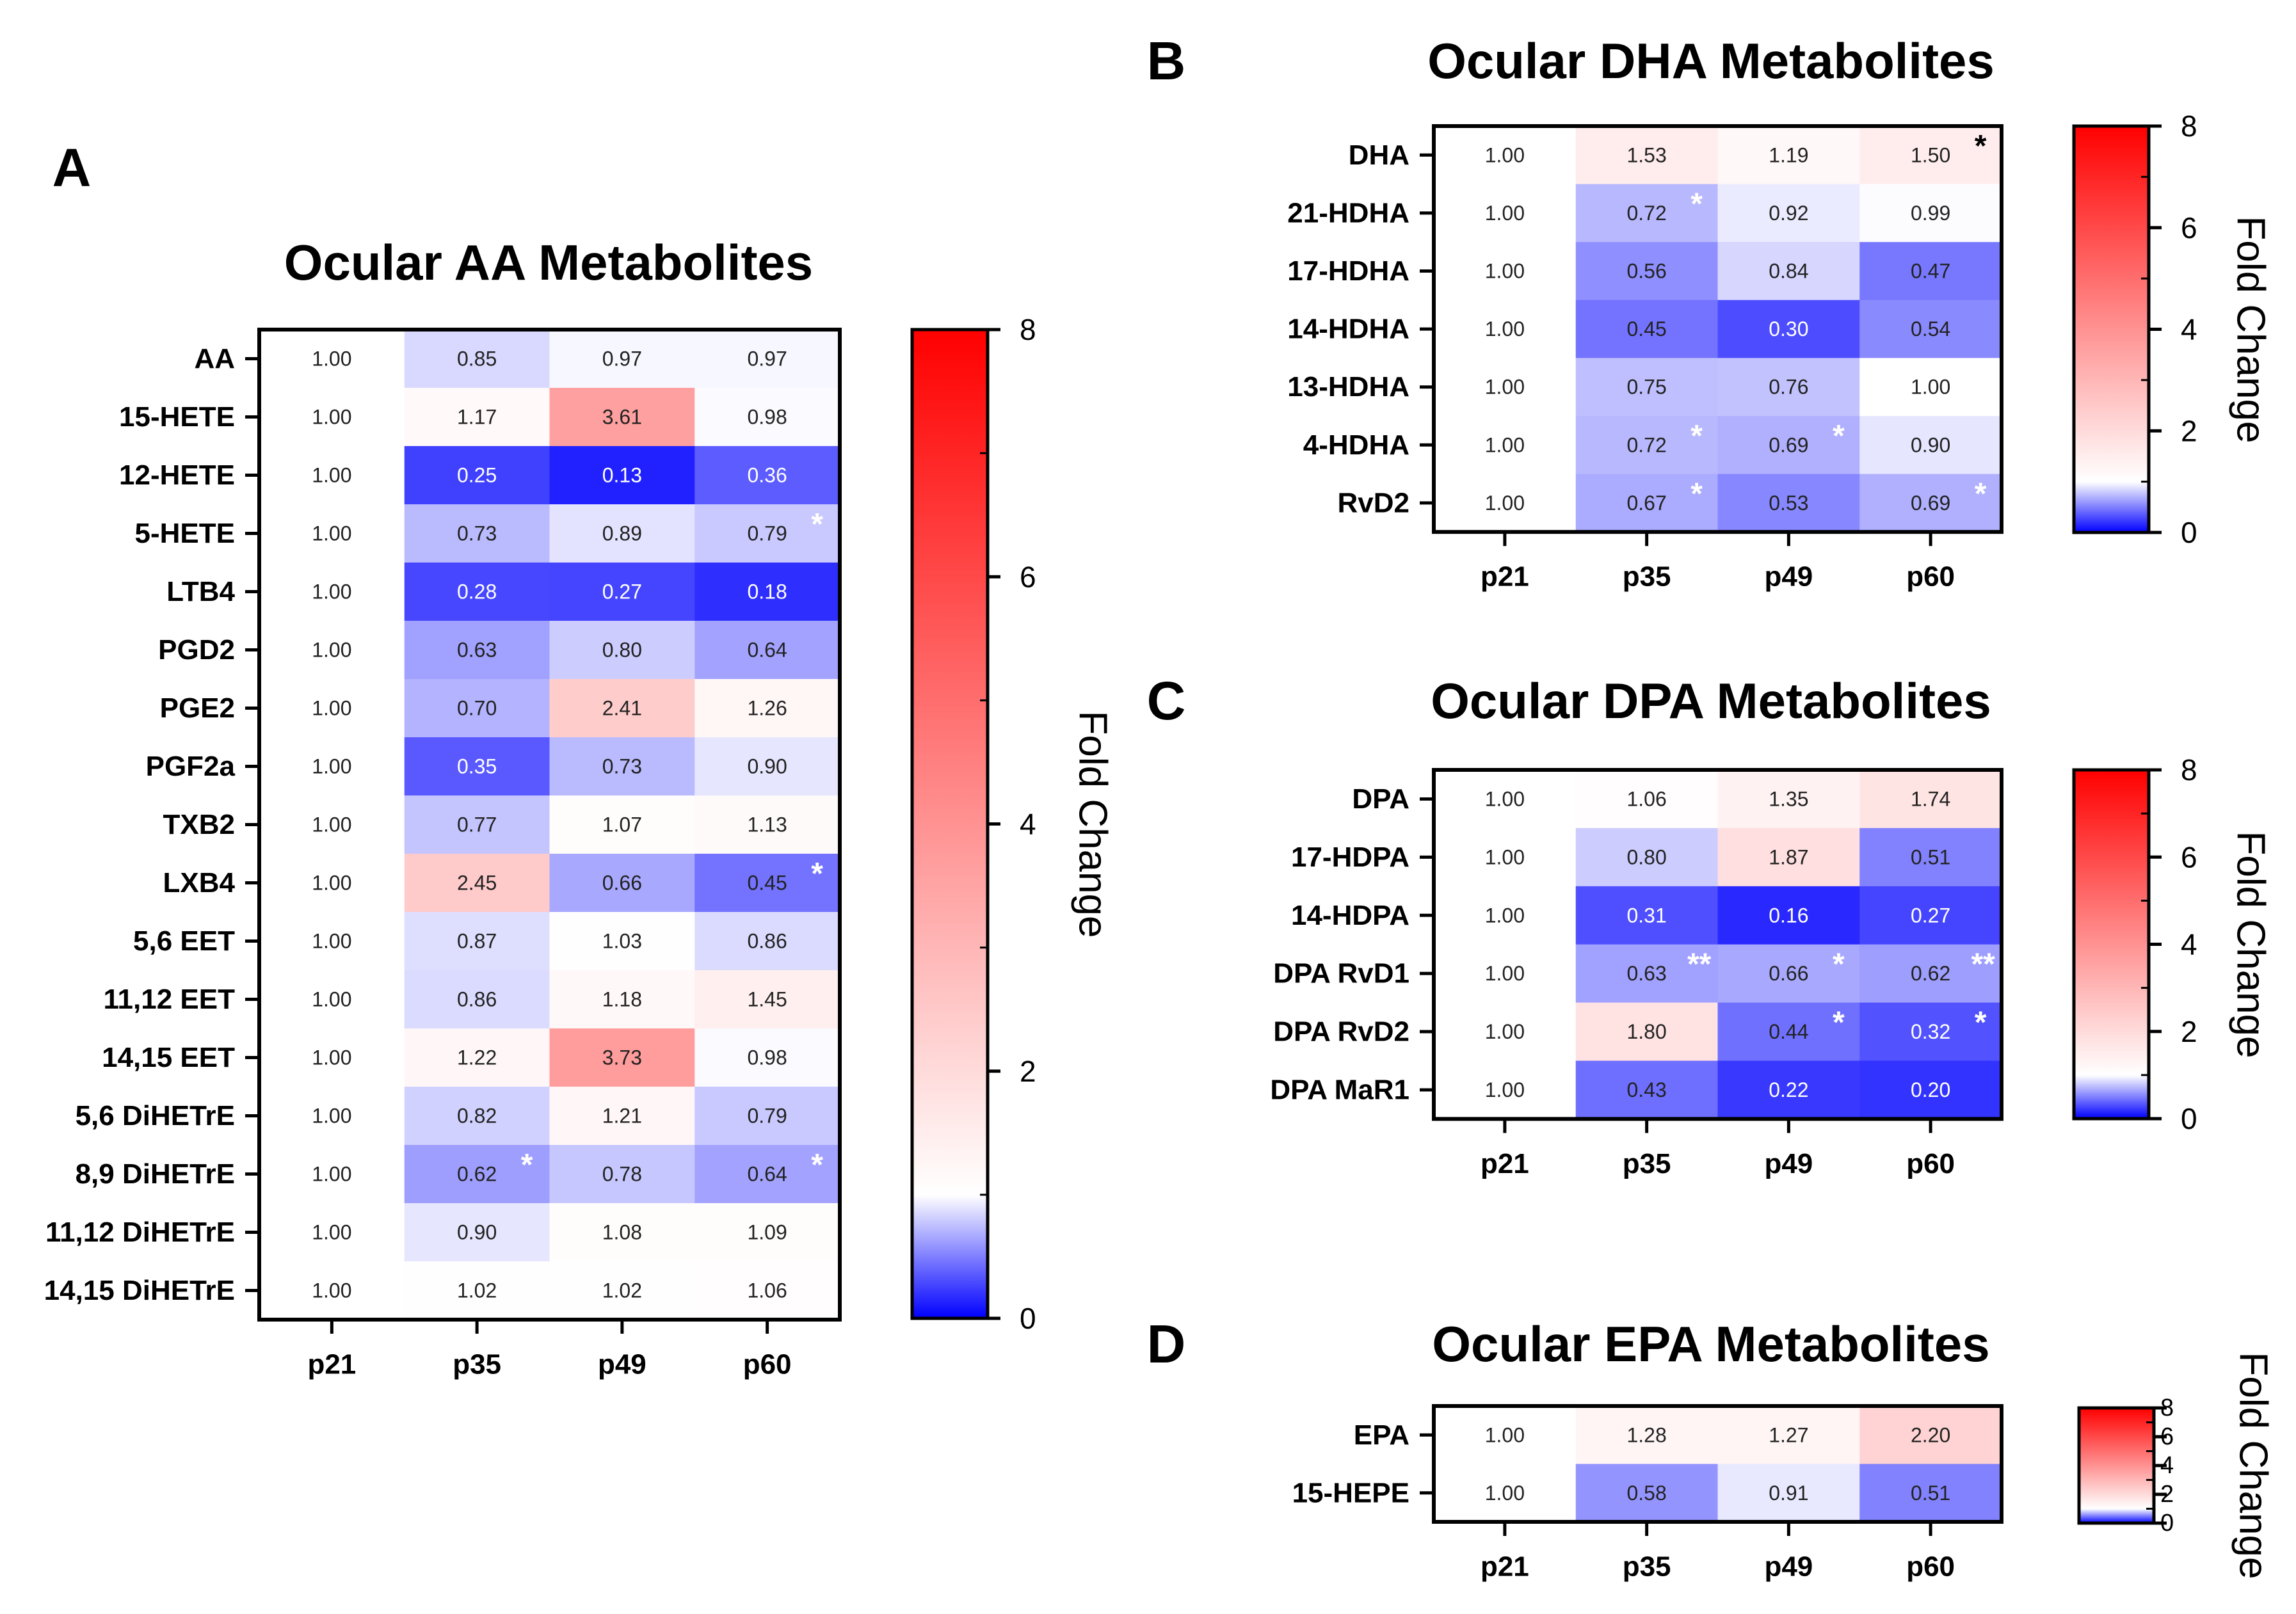 The height and width of the screenshot is (1614, 2296). I want to click on cell-value-label: 0.90, so click(477, 1232).